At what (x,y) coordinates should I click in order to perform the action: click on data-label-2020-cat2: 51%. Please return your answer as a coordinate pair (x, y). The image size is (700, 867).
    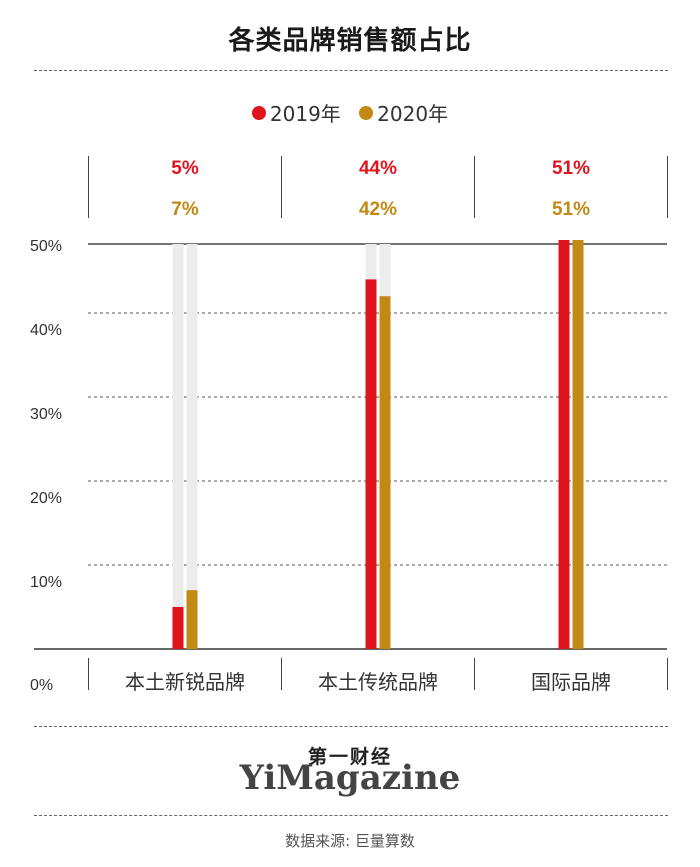
    Looking at the image, I should click on (571, 209).